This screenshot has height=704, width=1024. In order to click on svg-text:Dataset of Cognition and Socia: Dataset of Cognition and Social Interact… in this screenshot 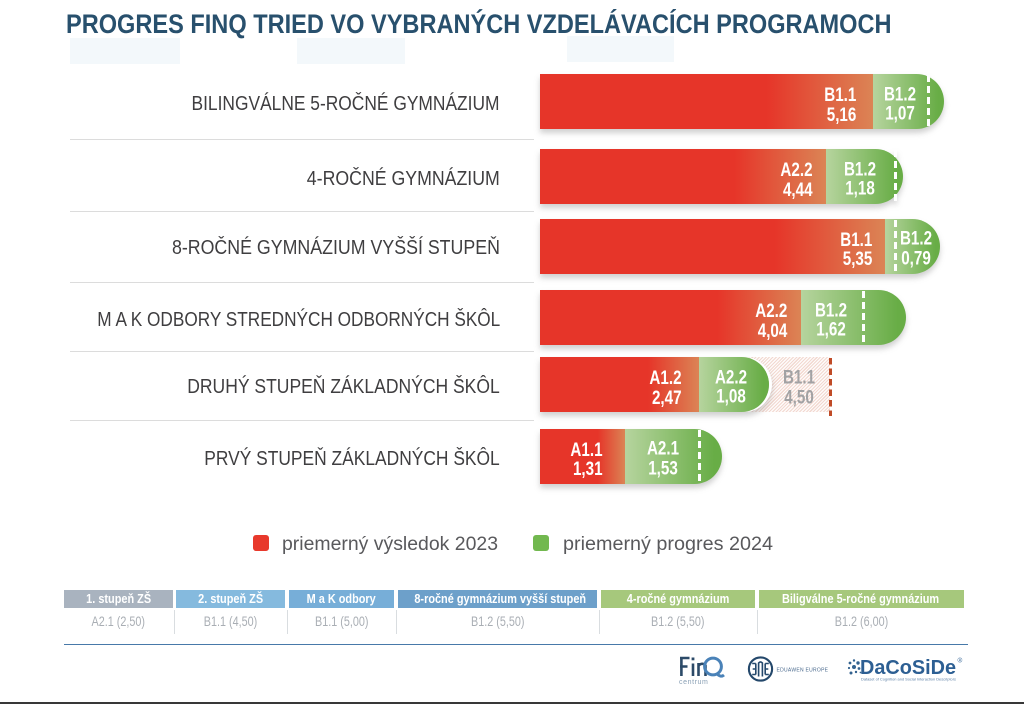, I will do `click(908, 679)`.